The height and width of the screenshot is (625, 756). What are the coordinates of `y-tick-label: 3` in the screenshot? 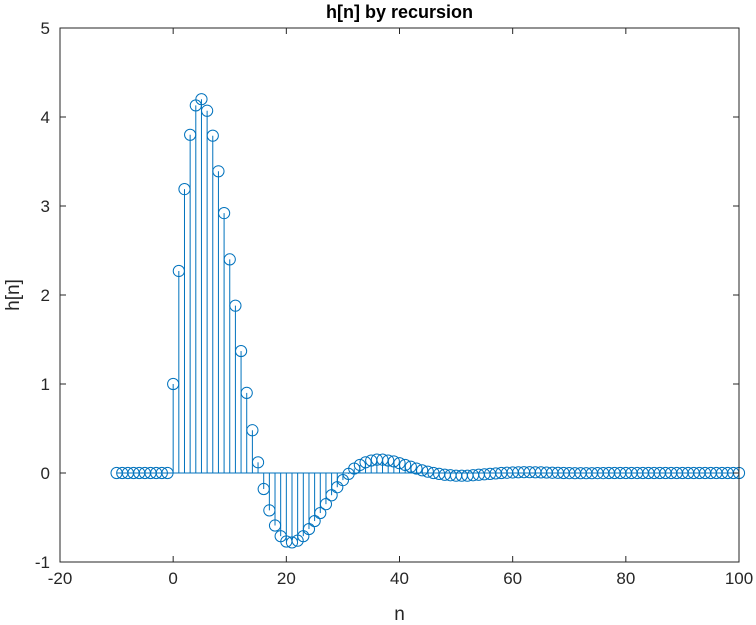 It's located at (45, 206).